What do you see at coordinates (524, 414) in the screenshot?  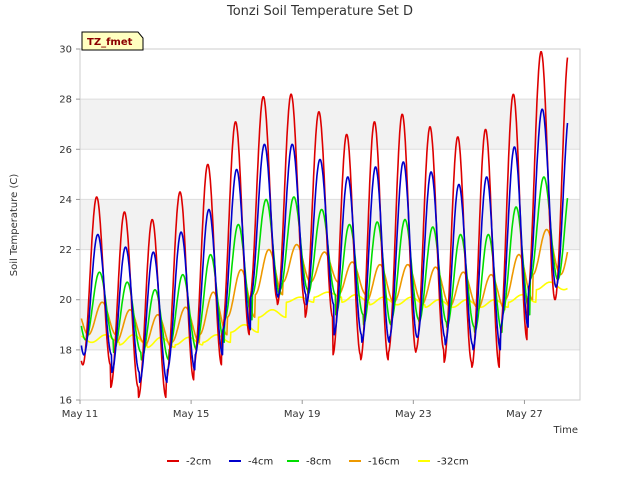 I see `x-tick-label: May 27` at bounding box center [524, 414].